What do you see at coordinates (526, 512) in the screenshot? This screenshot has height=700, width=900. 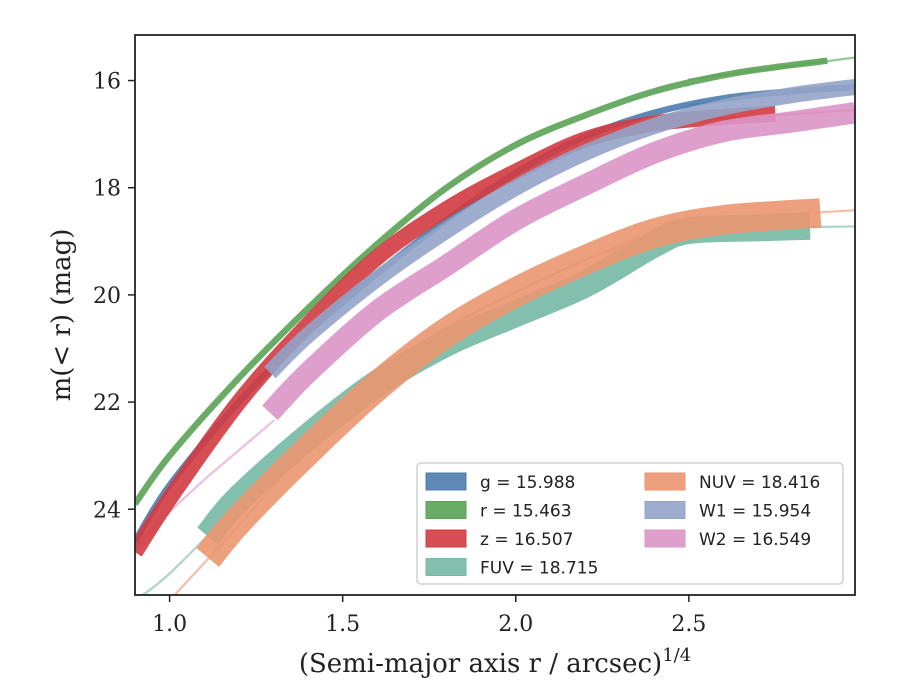 I see `legend-label-r: r = 15.463` at bounding box center [526, 512].